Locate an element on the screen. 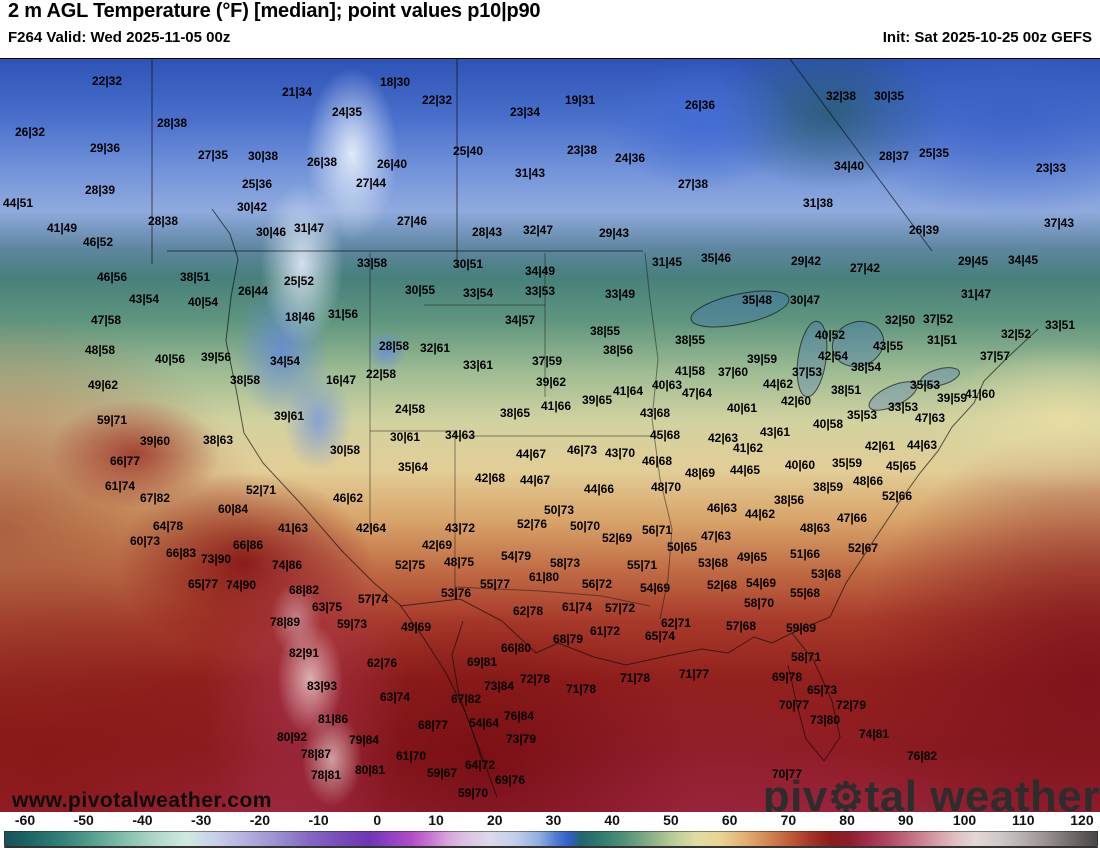  watermark-url: www.pivotalweather.com is located at coordinates (142, 800).